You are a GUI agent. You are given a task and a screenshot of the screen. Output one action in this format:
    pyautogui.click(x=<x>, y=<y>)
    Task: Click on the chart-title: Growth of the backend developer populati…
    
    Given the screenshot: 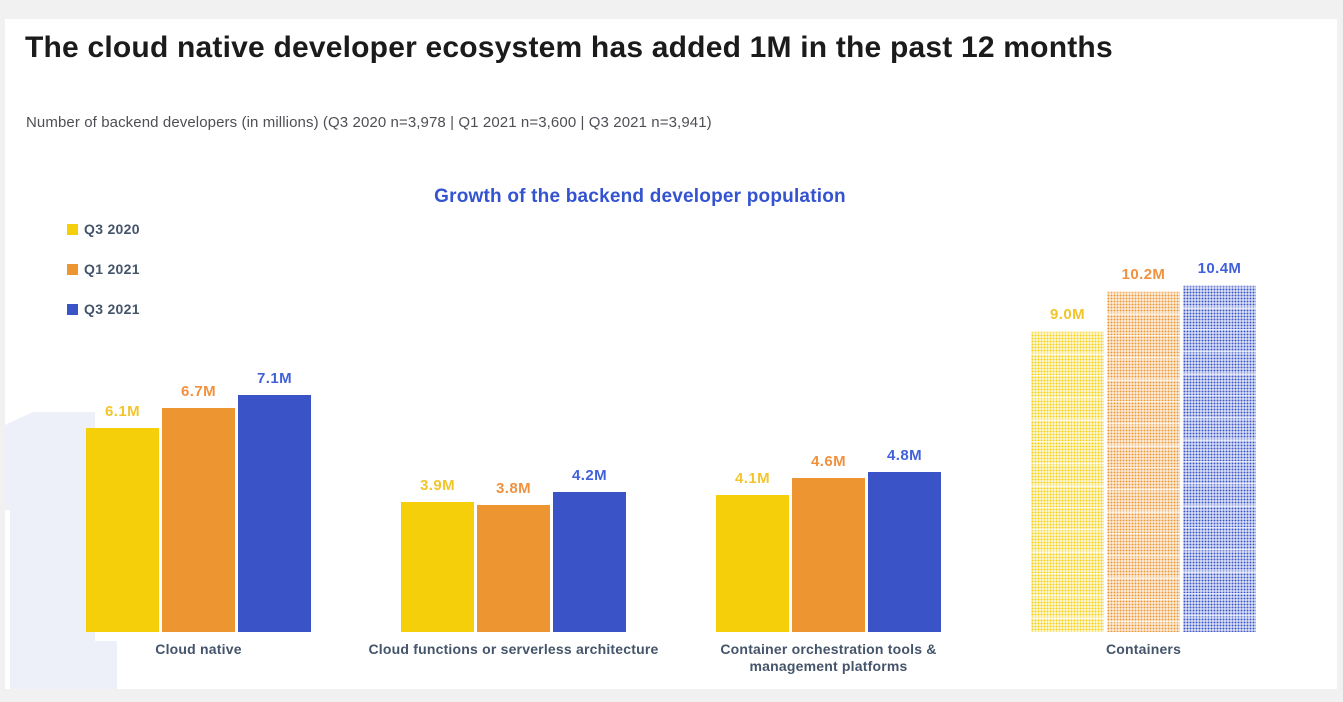 What is the action you would take?
    pyautogui.click(x=640, y=196)
    